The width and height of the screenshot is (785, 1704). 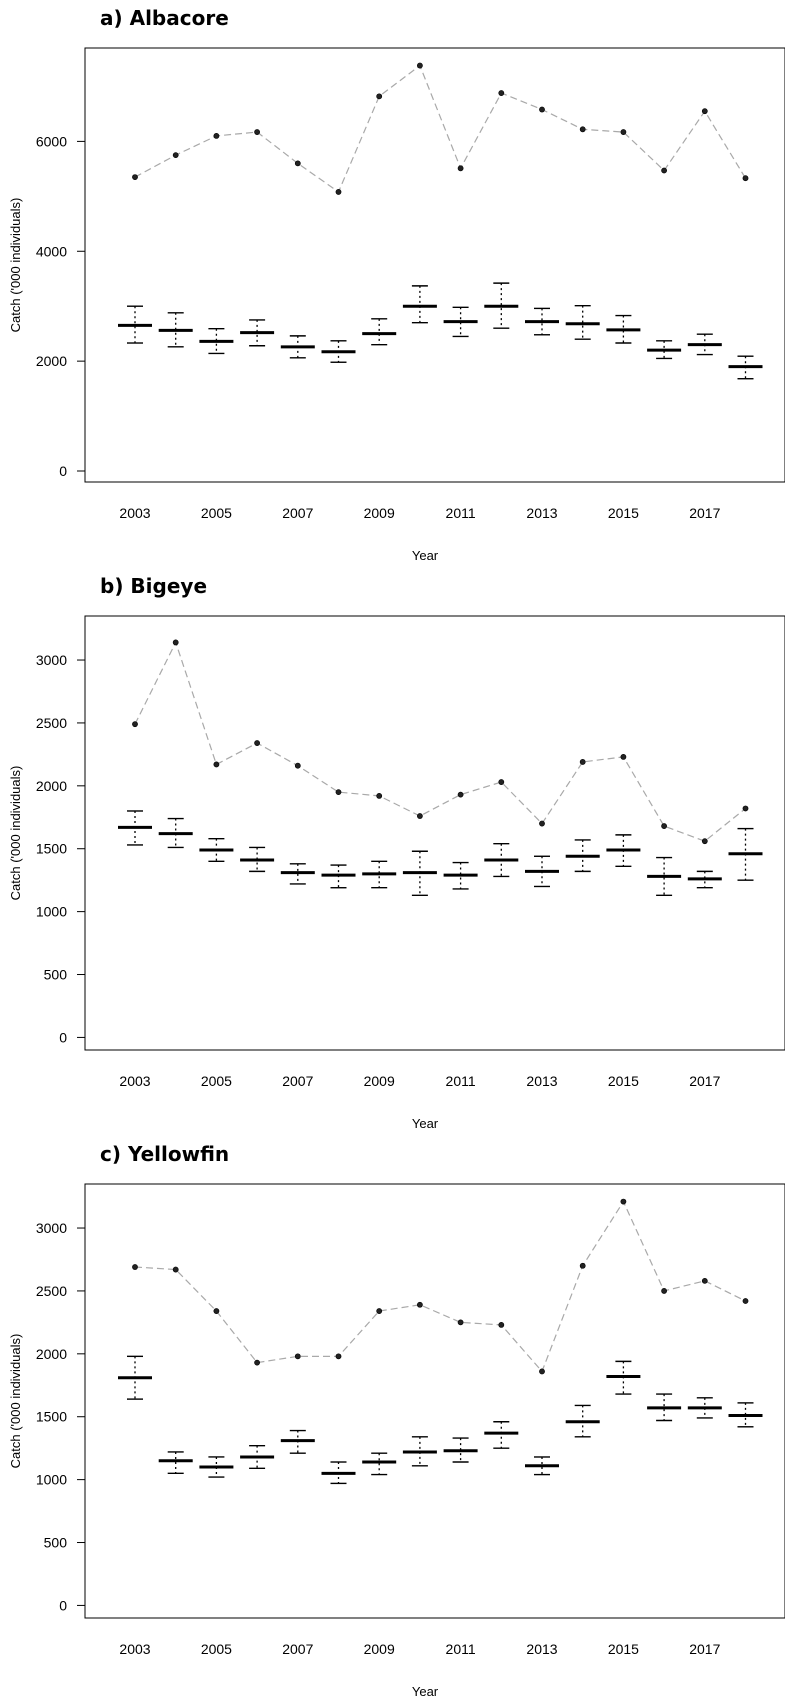 I want to click on y-tick-label: 4000, so click(x=51, y=251).